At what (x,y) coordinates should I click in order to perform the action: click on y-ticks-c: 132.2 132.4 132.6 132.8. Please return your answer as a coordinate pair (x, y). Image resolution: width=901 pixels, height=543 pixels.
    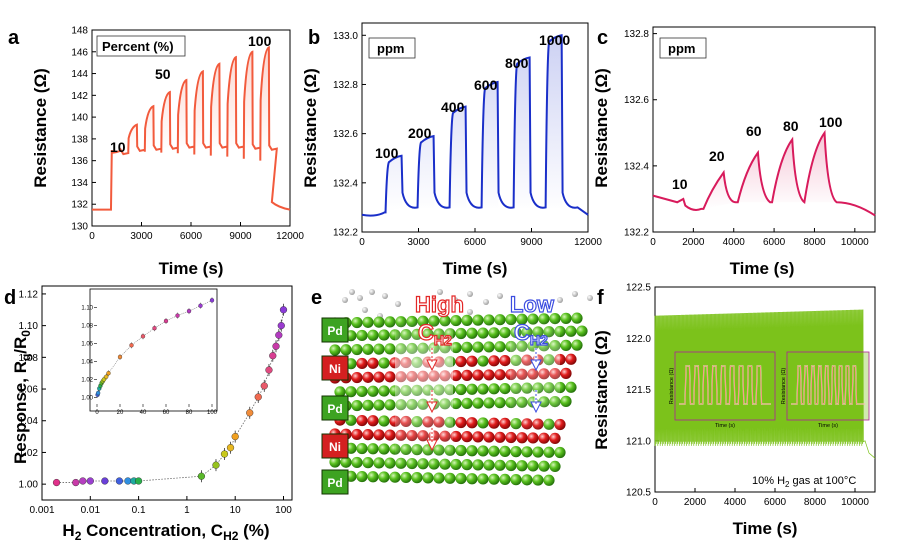
    Looking at the image, I should click on (640, 134).